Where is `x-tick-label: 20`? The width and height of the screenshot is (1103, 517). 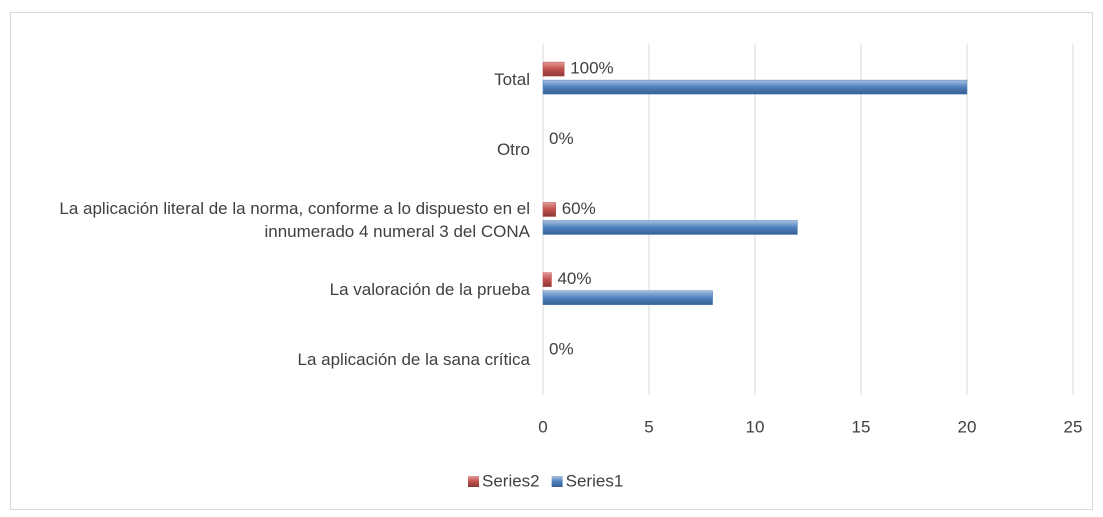
x-tick-label: 20 is located at coordinates (967, 426).